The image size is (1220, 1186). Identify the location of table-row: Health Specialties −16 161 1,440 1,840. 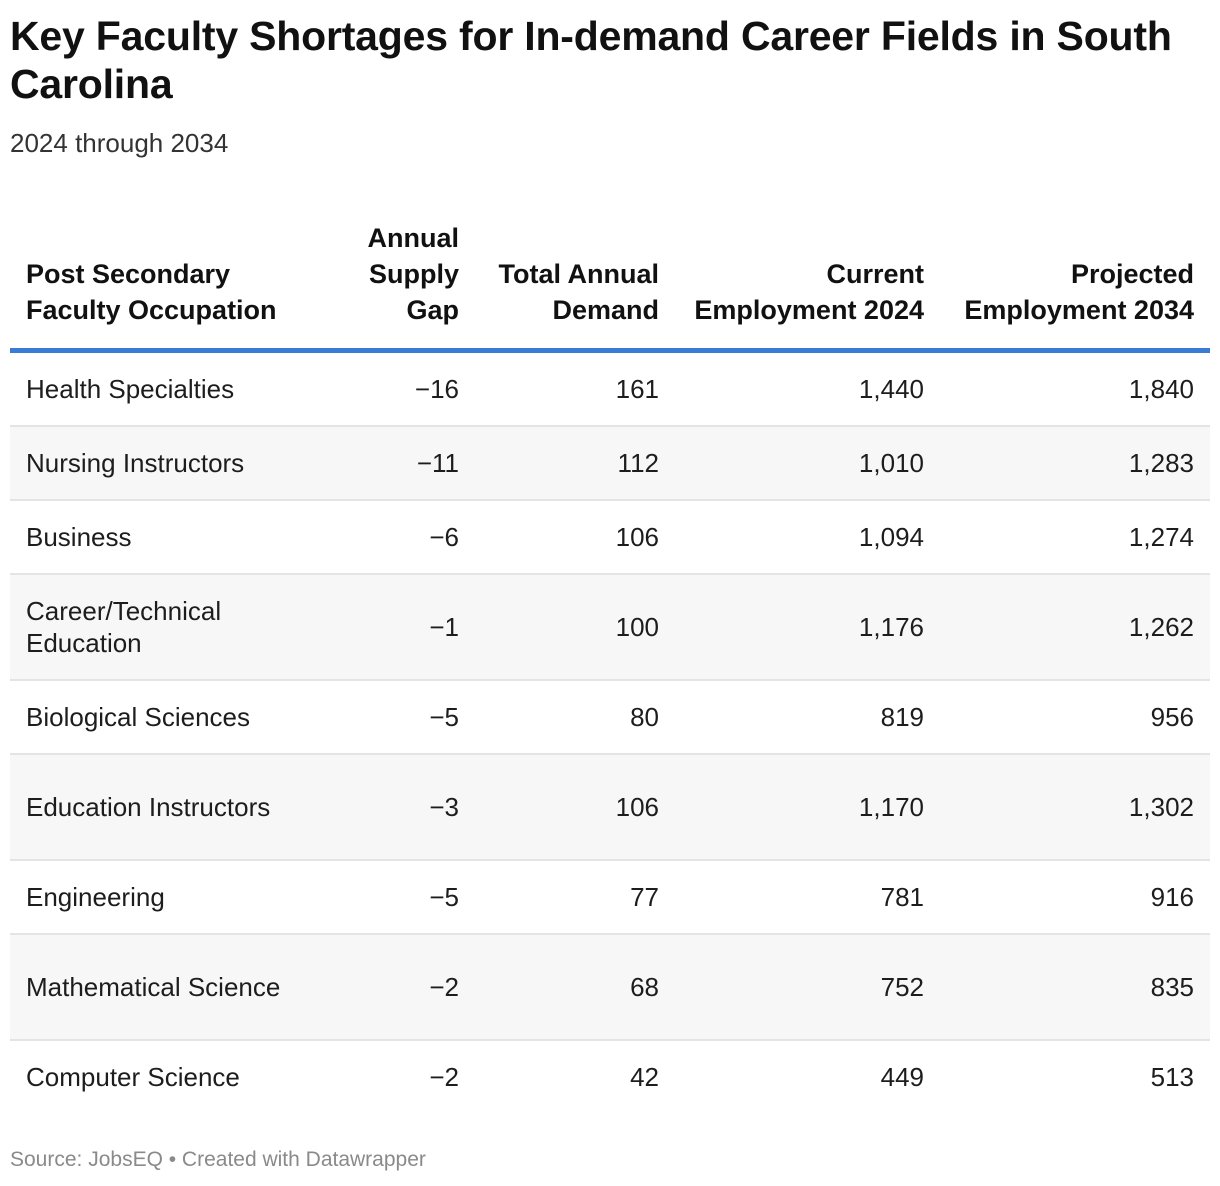
(610, 388).